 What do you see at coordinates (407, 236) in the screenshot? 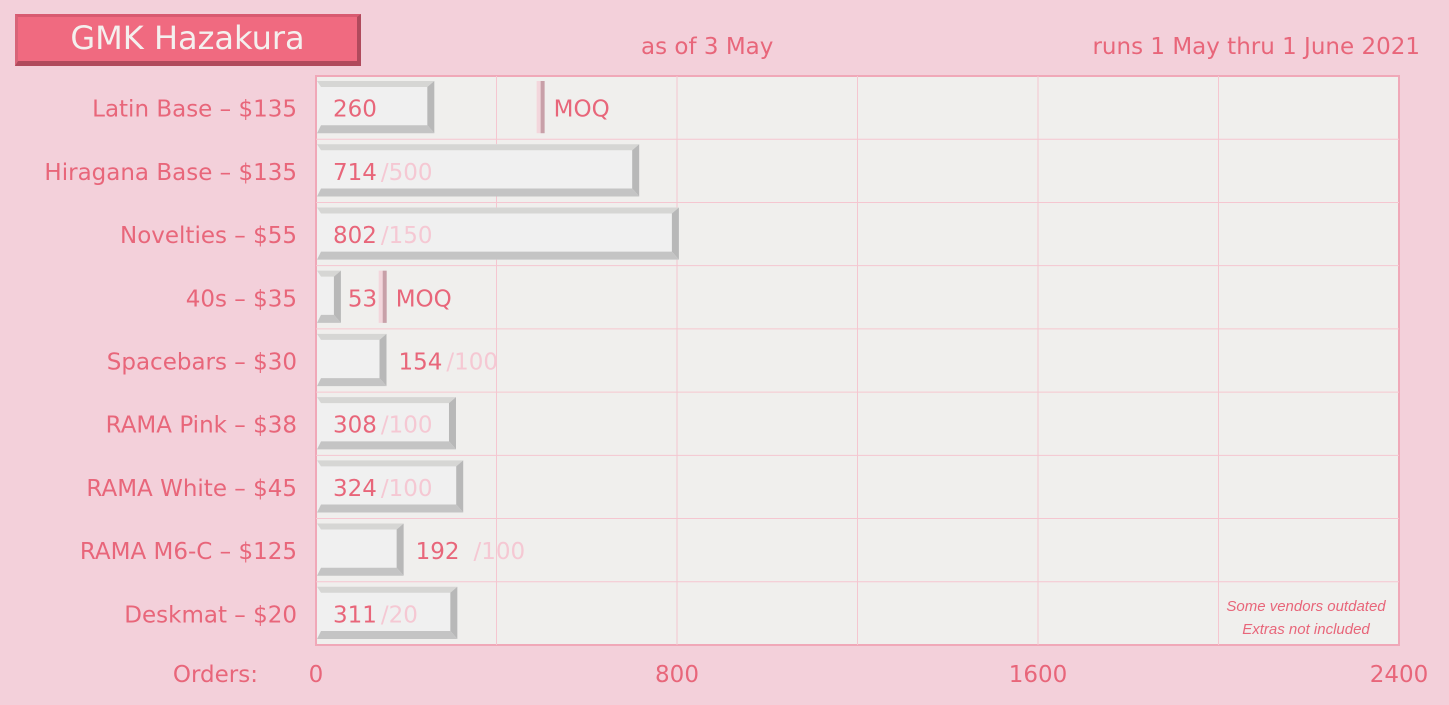
I see `target-label: /150` at bounding box center [407, 236].